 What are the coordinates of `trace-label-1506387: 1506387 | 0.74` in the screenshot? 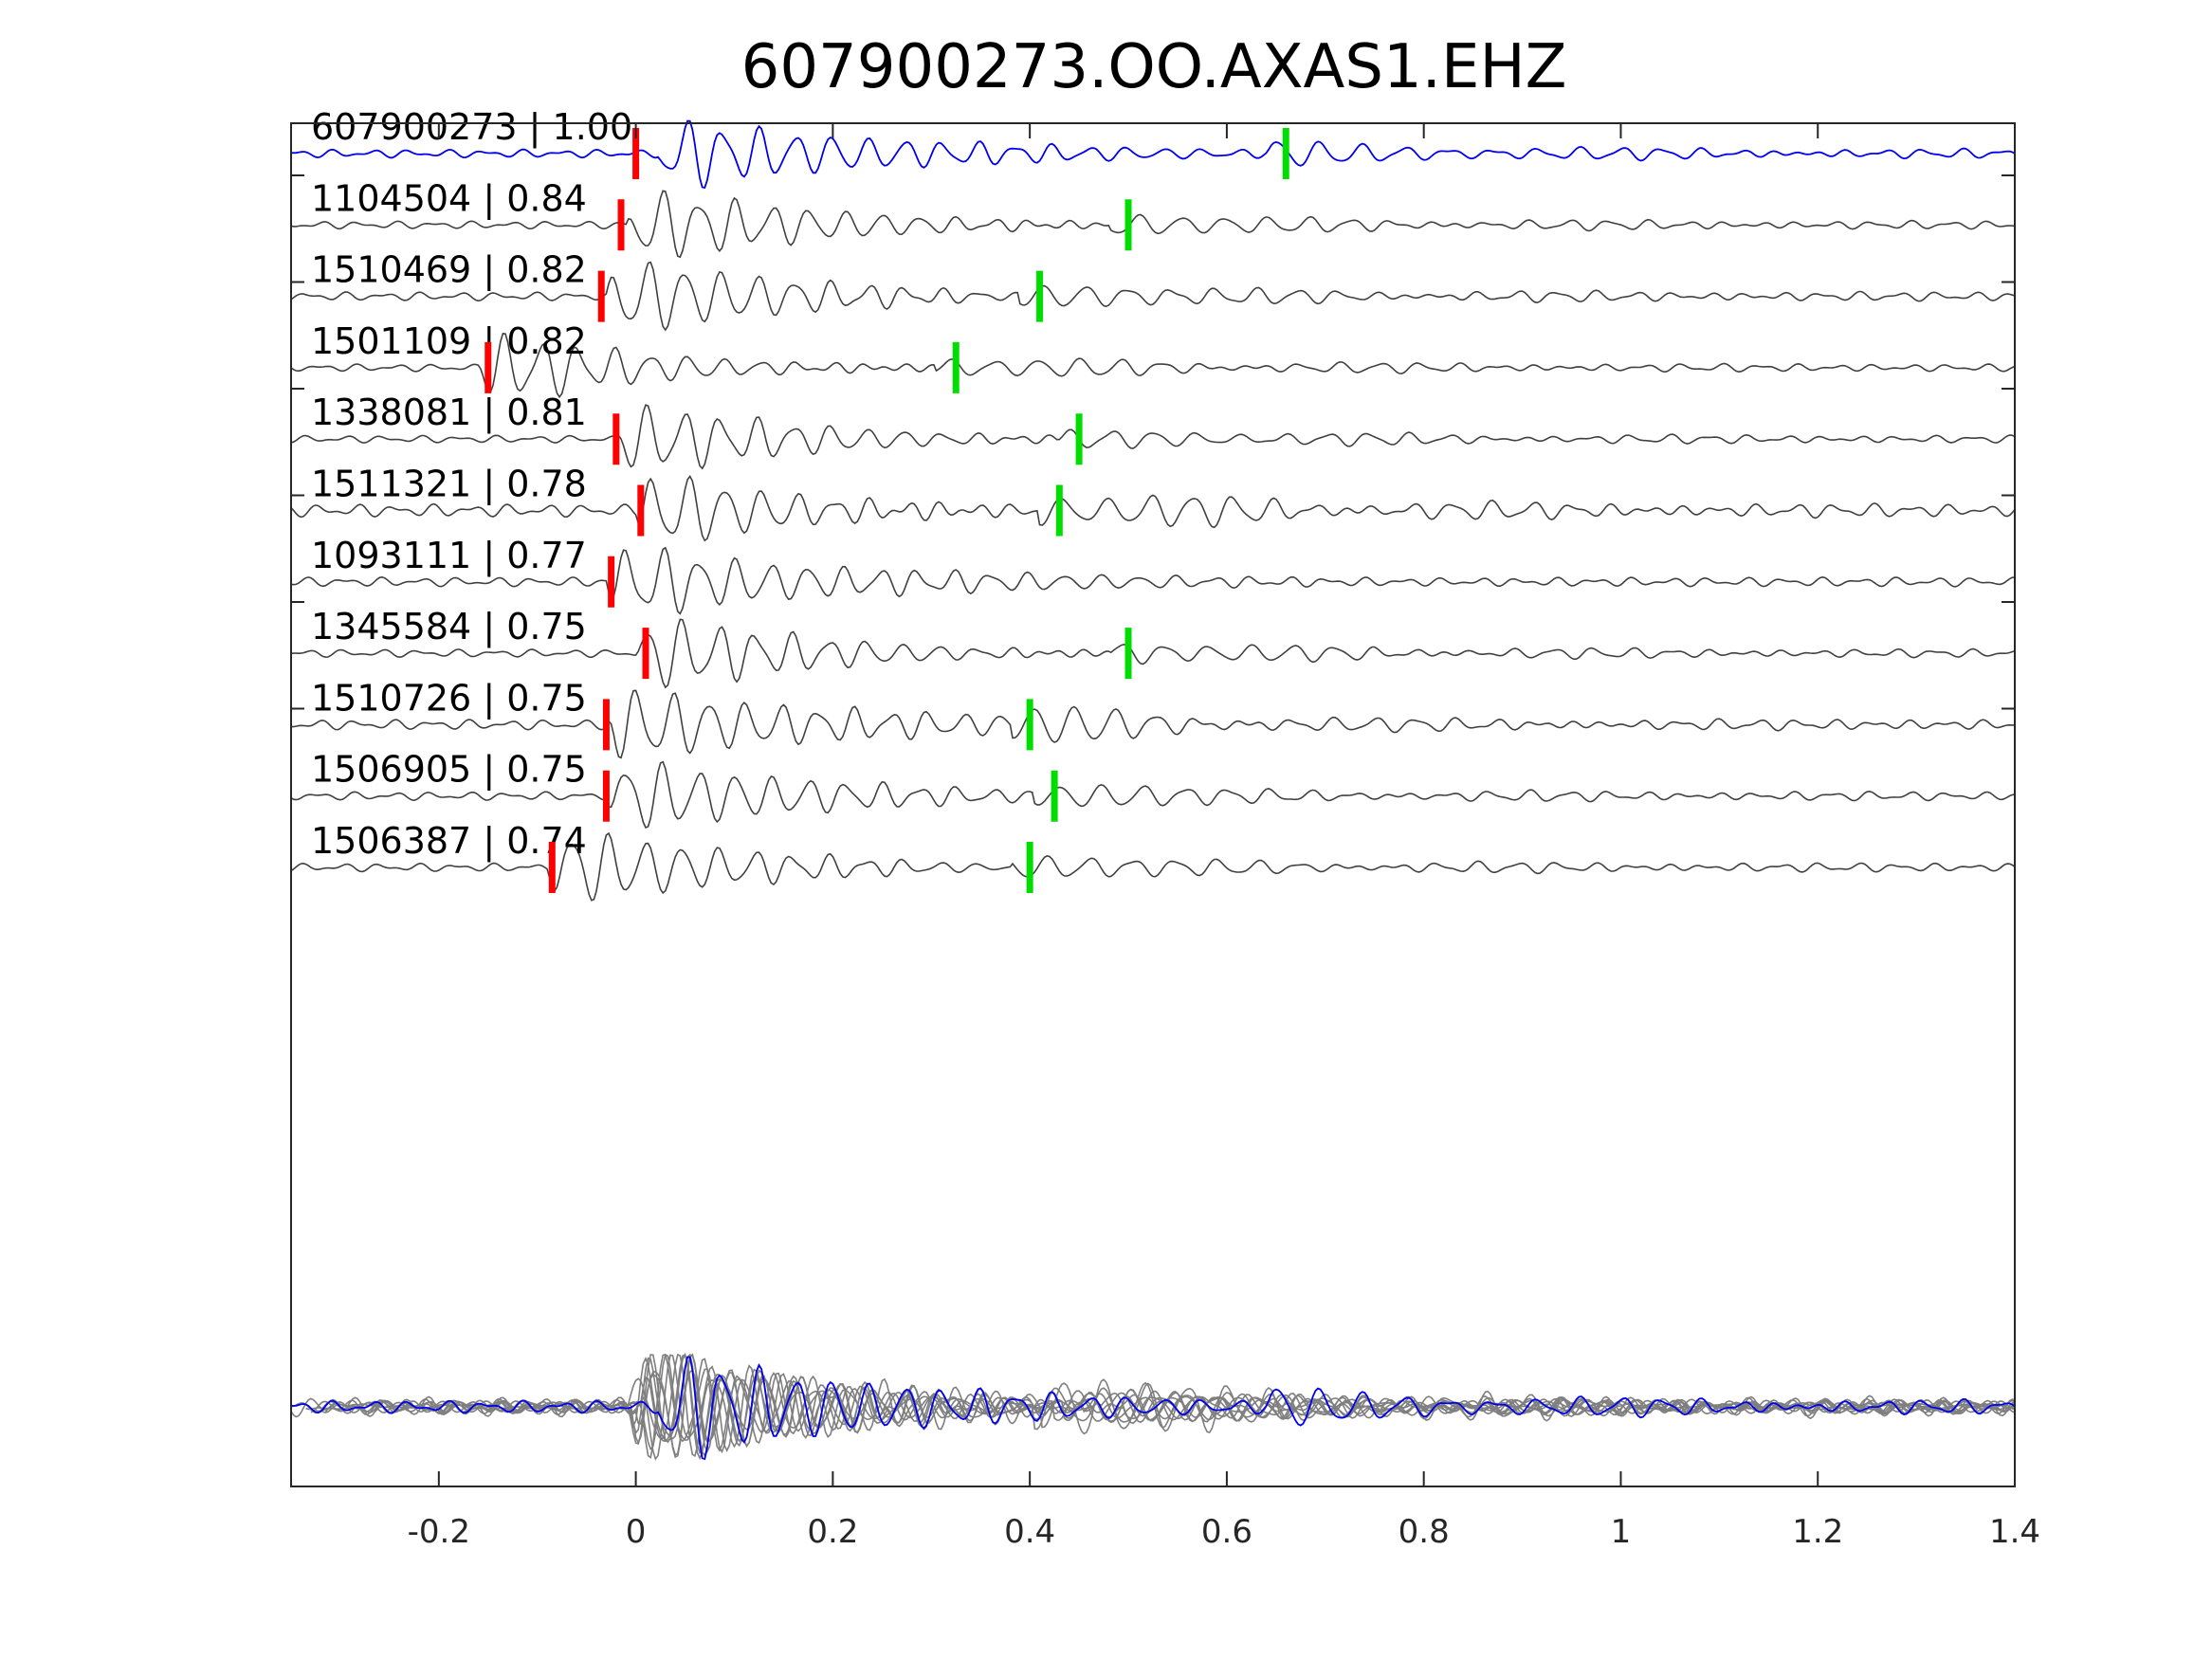 It's located at (449, 841).